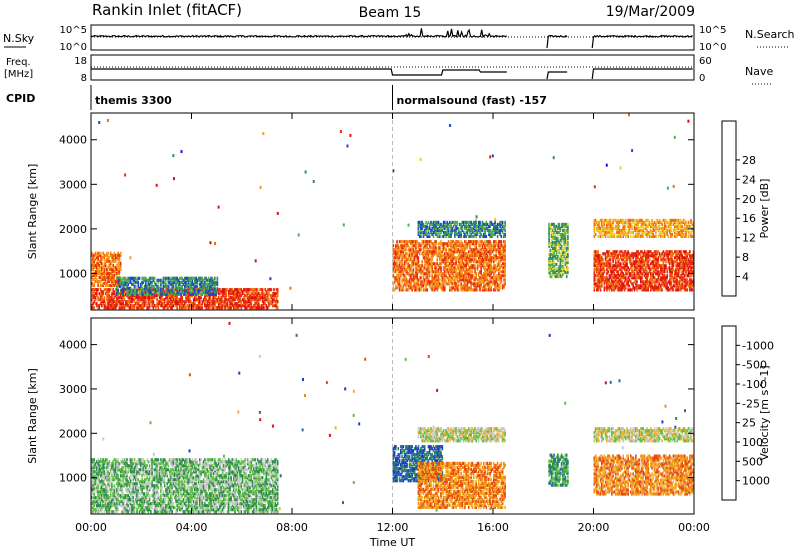 This screenshot has width=800, height=554. What do you see at coordinates (393, 171) in the screenshot?
I see `power-scatter-cell` at bounding box center [393, 171].